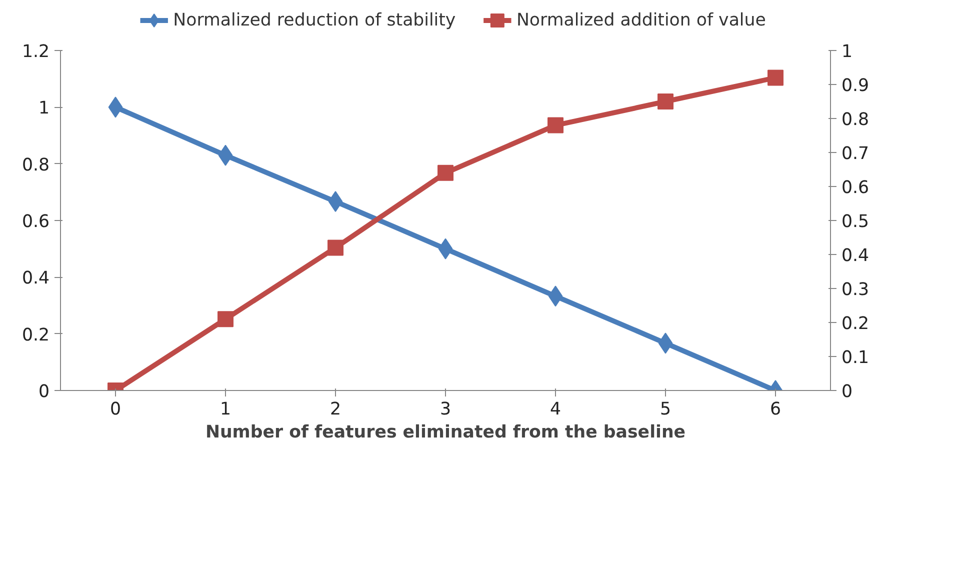 The height and width of the screenshot is (579, 957). What do you see at coordinates (44, 108) in the screenshot?
I see `y-tick-label: 1` at bounding box center [44, 108].